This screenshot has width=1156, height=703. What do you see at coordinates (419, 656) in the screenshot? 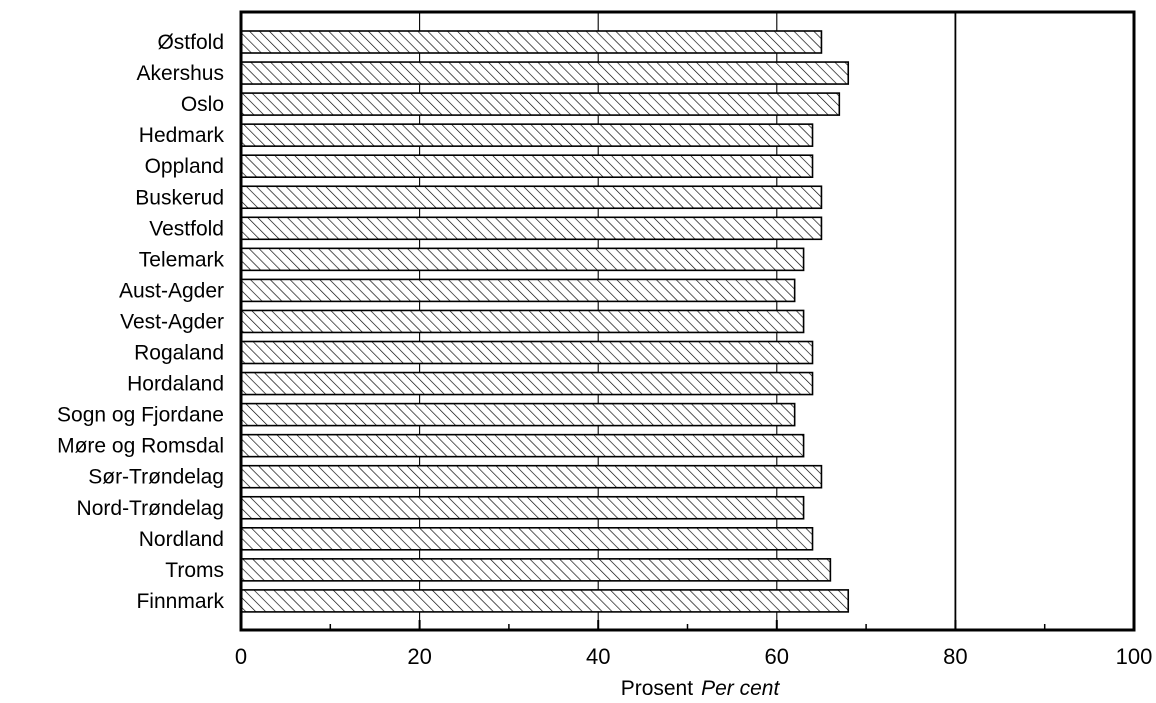
I see `x-tick-label: 20` at bounding box center [419, 656].